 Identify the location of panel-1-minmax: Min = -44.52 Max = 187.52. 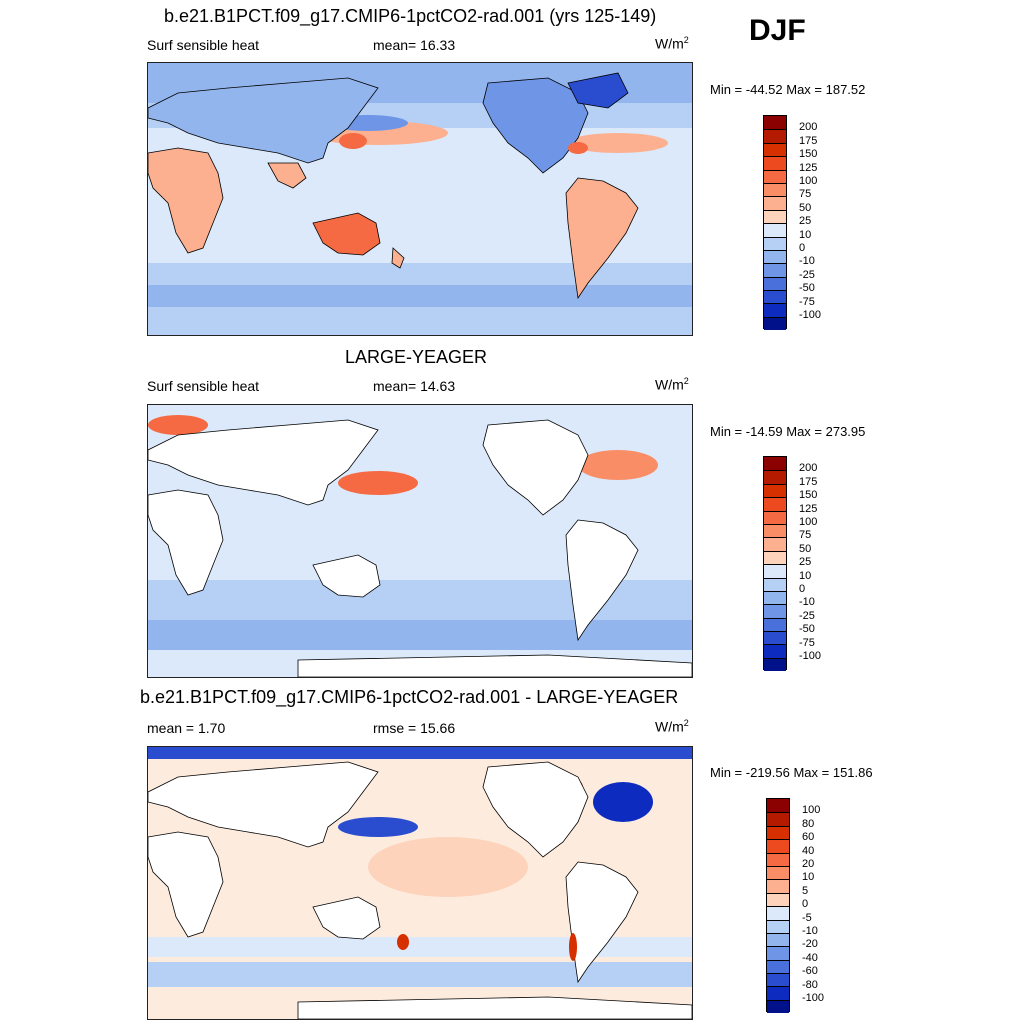
(788, 89).